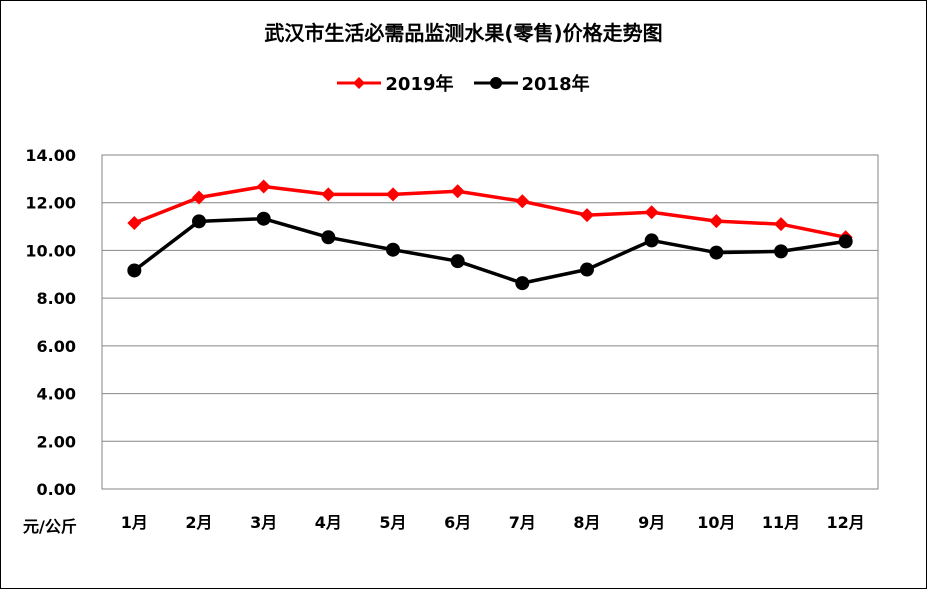 The image size is (927, 589). What do you see at coordinates (716, 522) in the screenshot?
I see `x-tick-label: 10月` at bounding box center [716, 522].